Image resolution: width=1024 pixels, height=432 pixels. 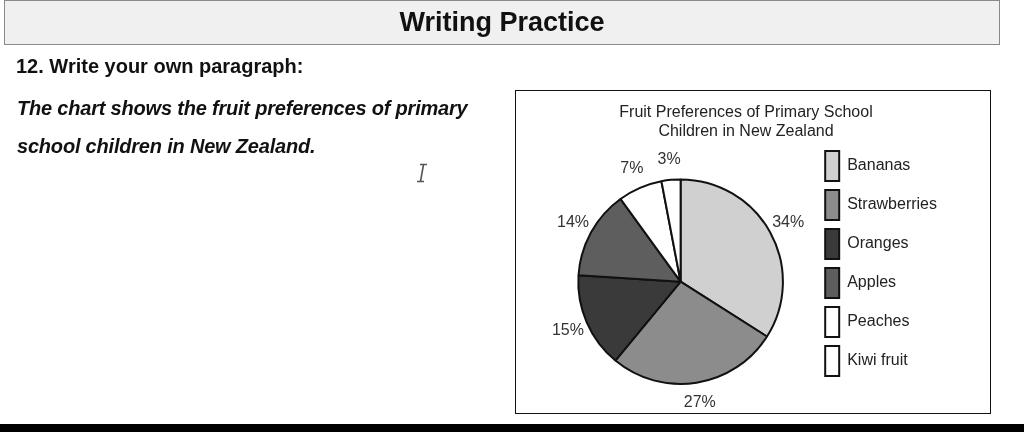 I want to click on legend-label: Kiwi fruit, so click(x=878, y=360).